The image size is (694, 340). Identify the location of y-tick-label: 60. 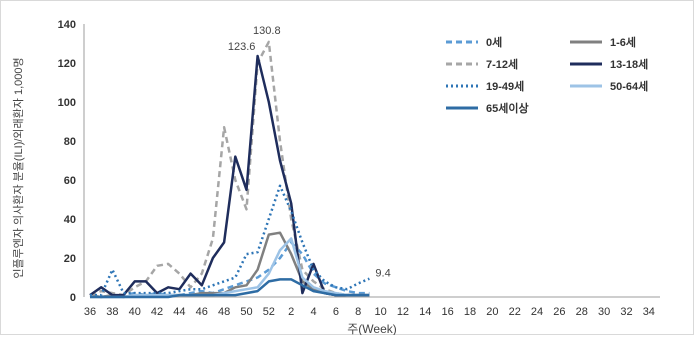
(70, 181).